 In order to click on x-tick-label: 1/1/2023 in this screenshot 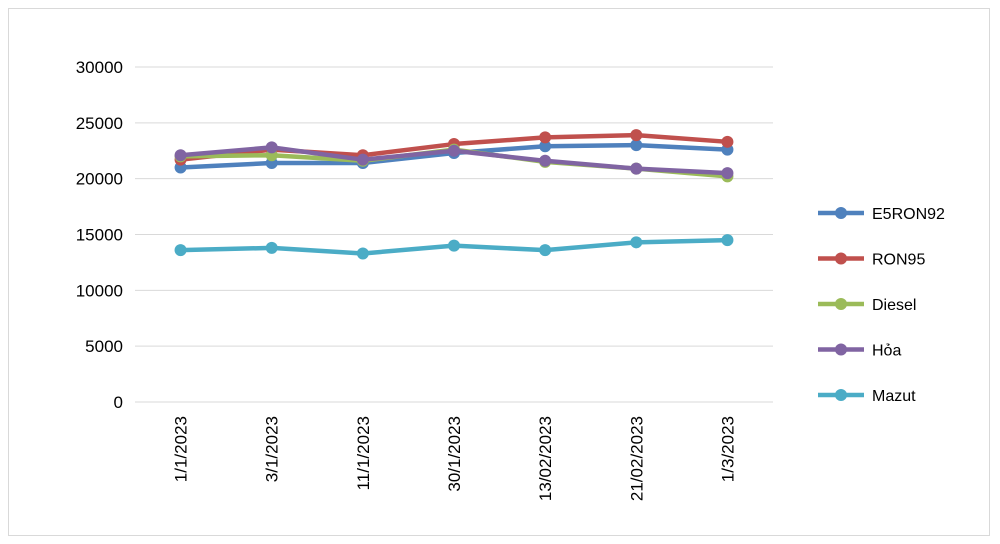, I will do `click(181, 449)`.